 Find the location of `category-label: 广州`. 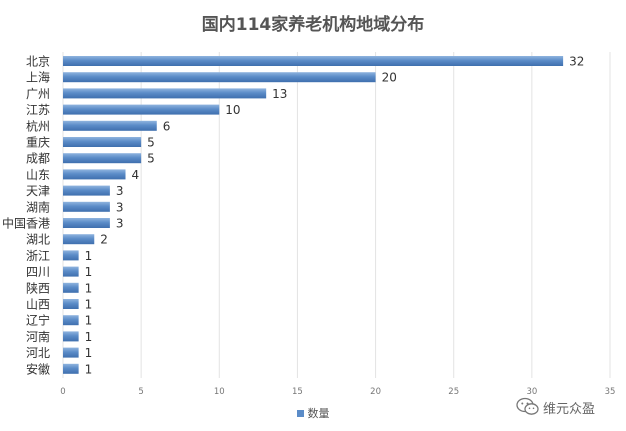

category-label: 广州 is located at coordinates (38, 94).